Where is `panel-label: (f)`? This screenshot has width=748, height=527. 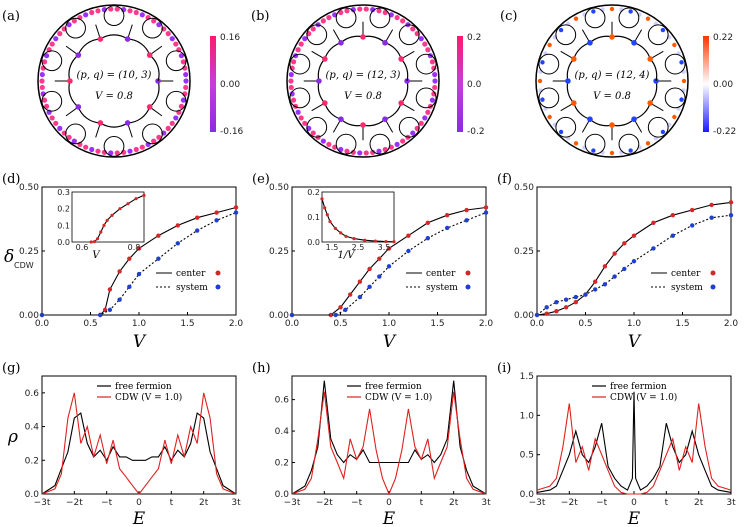 panel-label: (f) is located at coordinates (504, 179).